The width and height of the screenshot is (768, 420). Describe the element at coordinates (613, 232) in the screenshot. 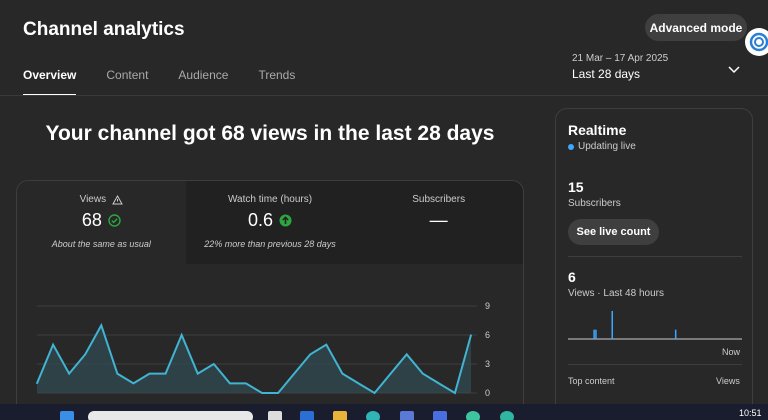

I see `see-live-count-button: See live count` at that location.